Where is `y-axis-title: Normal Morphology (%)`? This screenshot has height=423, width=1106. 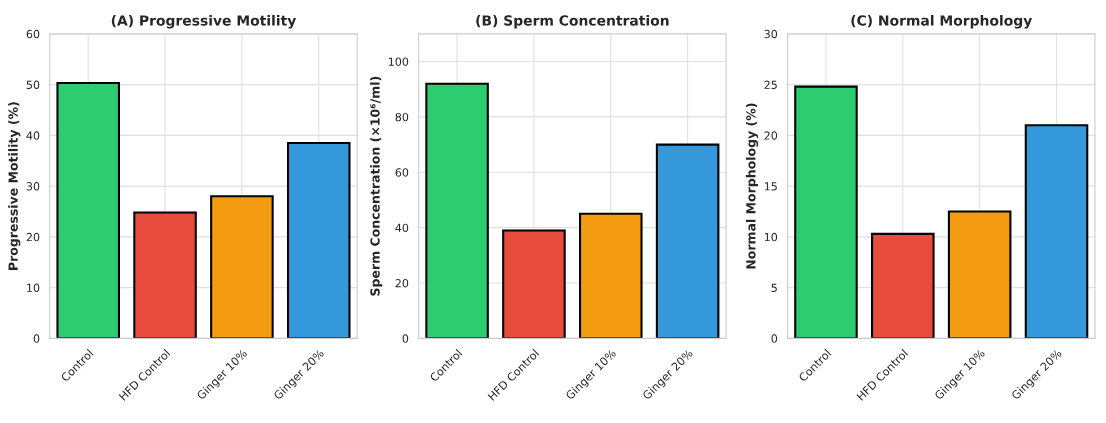
y-axis-title: Normal Morphology (%) is located at coordinates (752, 186).